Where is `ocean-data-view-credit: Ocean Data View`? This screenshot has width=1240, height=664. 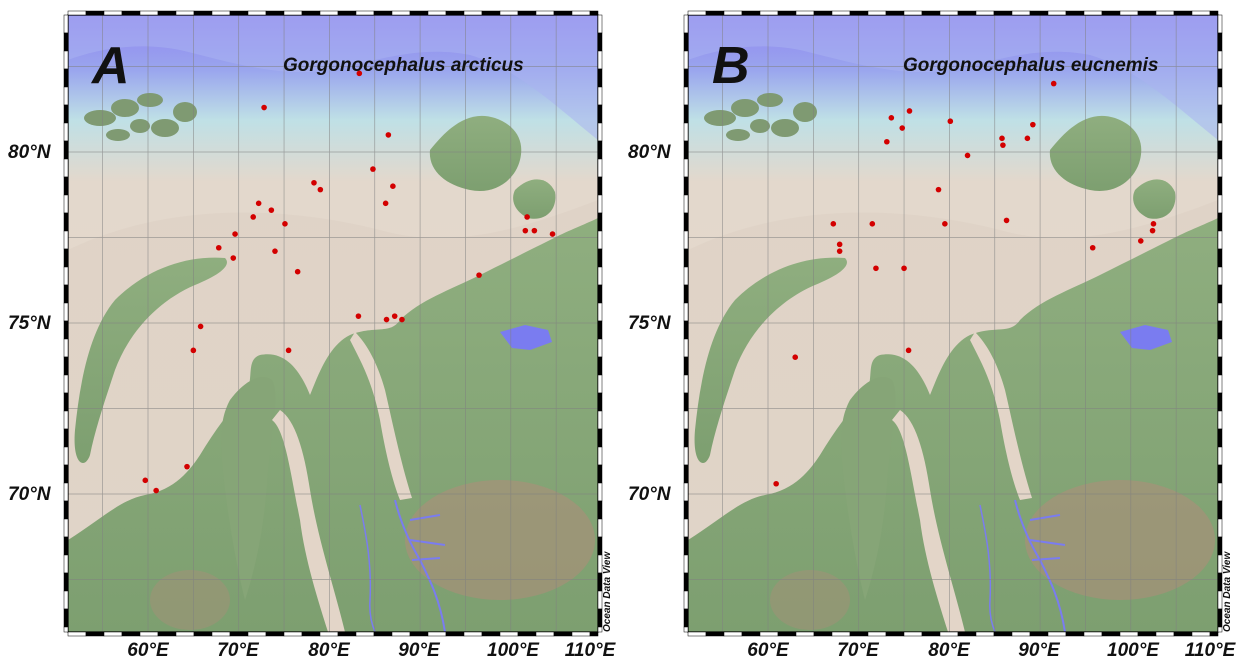 ocean-data-view-credit: Ocean Data View is located at coordinates (607, 591).